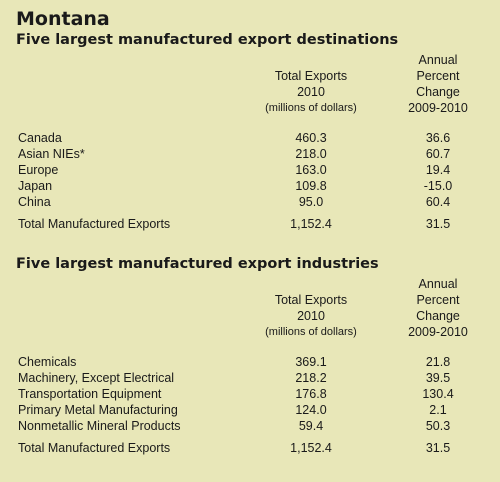  Describe the element at coordinates (438, 170) in the screenshot. I see `change-value: 19.4` at that location.